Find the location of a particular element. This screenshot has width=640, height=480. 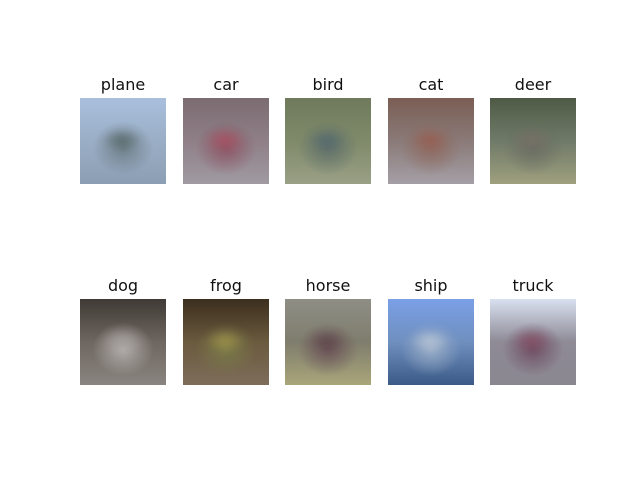

plane-mean-image is located at coordinates (123, 141).